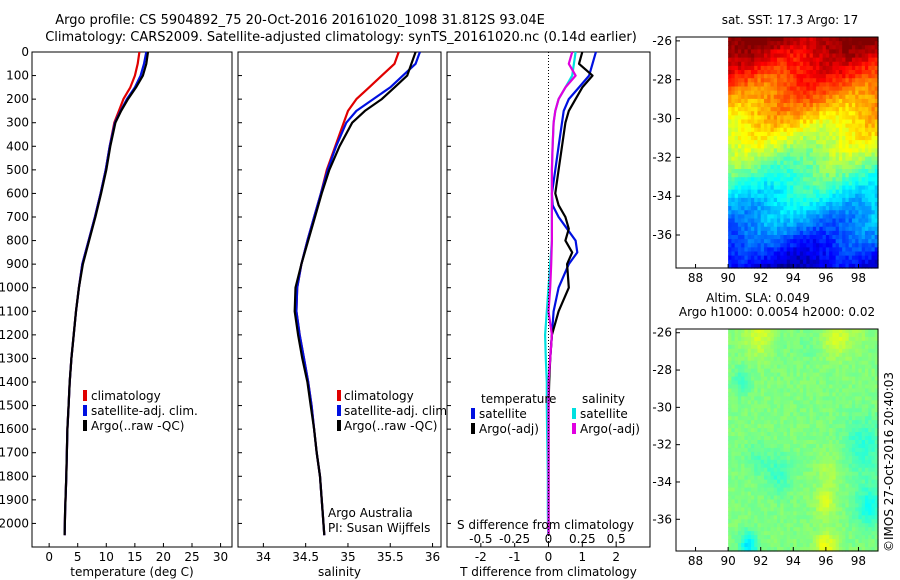 This screenshot has height=580, width=900. What do you see at coordinates (106, 293) in the screenshot?
I see `series-line` at bounding box center [106, 293].